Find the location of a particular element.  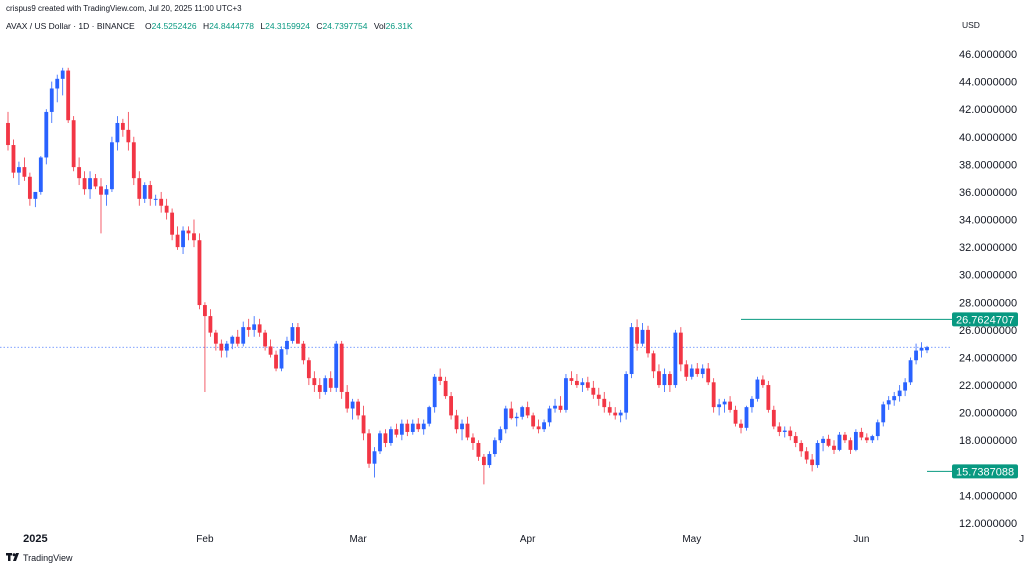

symbol-label: AVAX / US Dollar · 1D · BINANCE is located at coordinates (70, 26).